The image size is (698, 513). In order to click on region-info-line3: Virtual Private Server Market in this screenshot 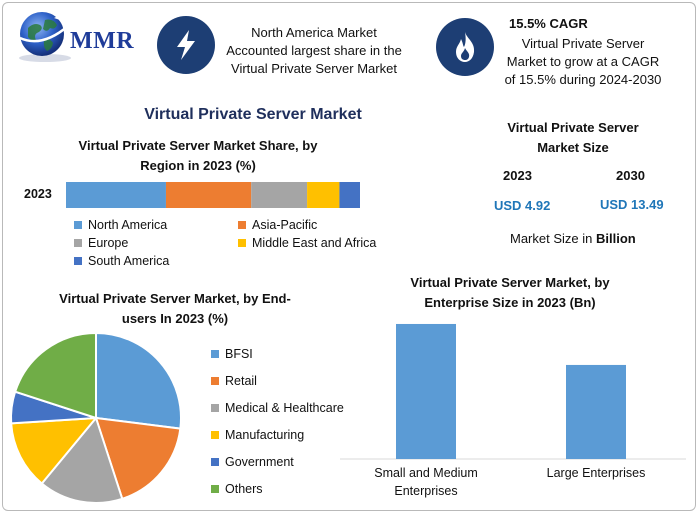, I will do `click(314, 68)`.